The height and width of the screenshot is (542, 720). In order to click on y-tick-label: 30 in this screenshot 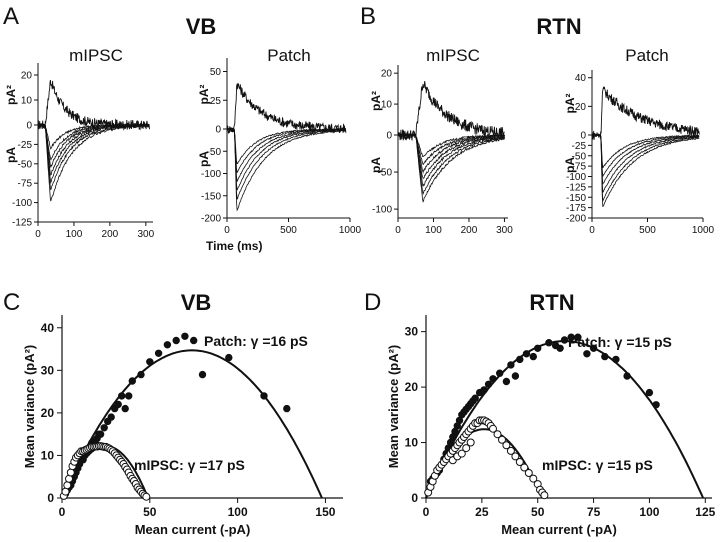, I will do `click(48, 370)`.